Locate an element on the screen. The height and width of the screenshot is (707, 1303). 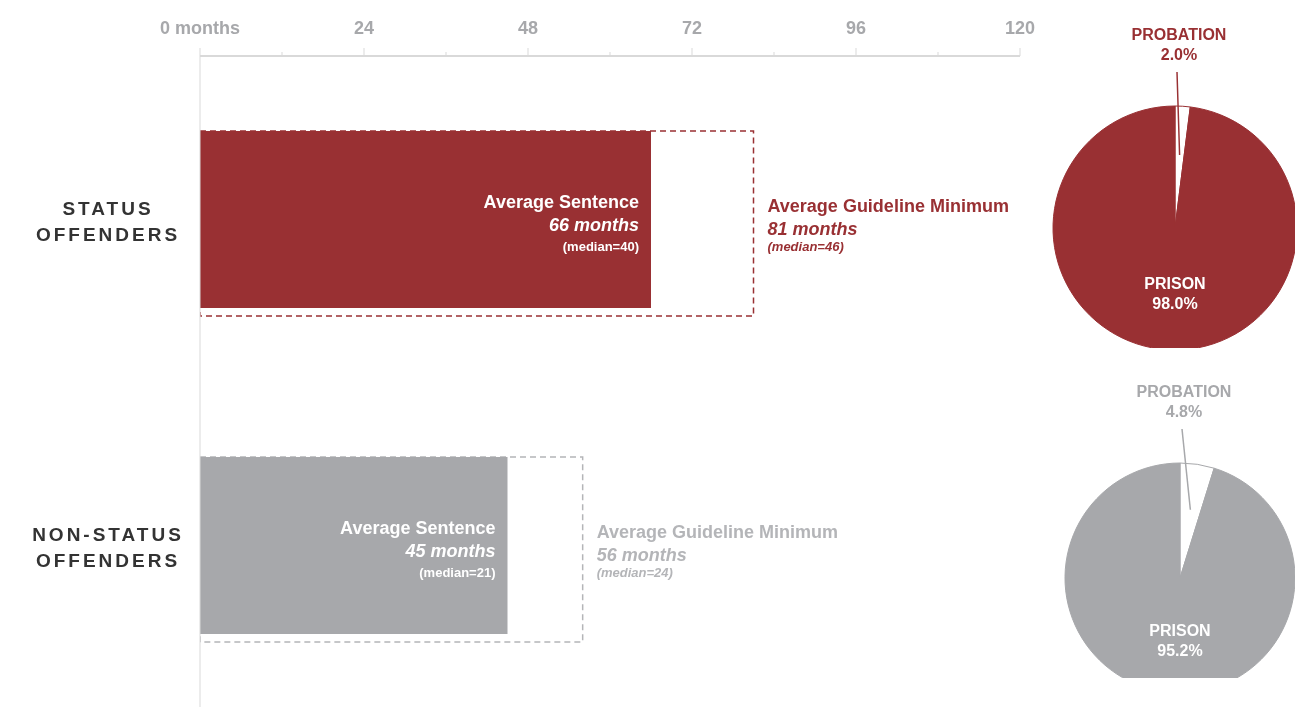
x-tick-label: 24 is located at coordinates (364, 28).